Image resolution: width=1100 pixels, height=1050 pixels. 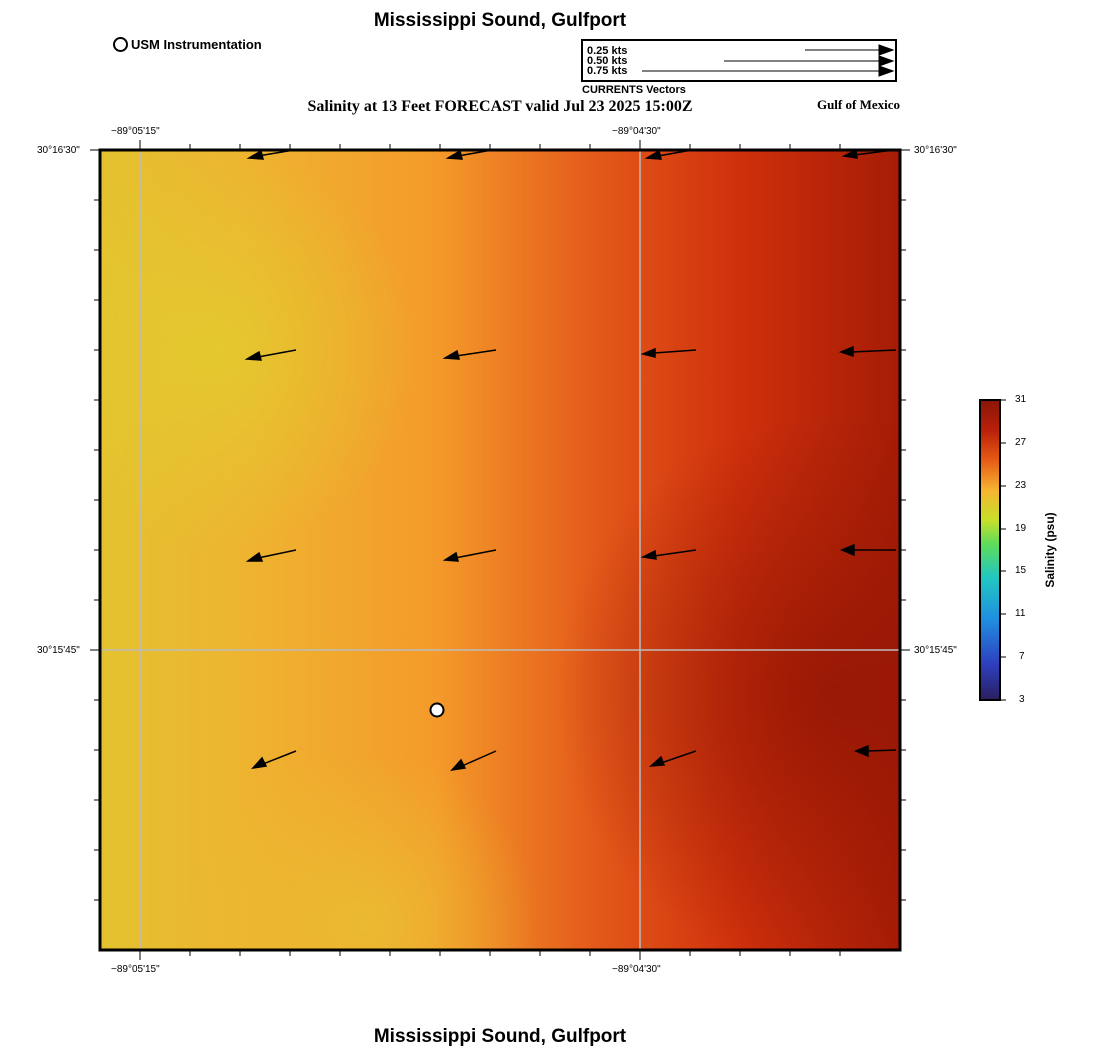 What do you see at coordinates (935, 650) in the screenshot?
I see `right-lat-label-2: 30°15'45"` at bounding box center [935, 650].